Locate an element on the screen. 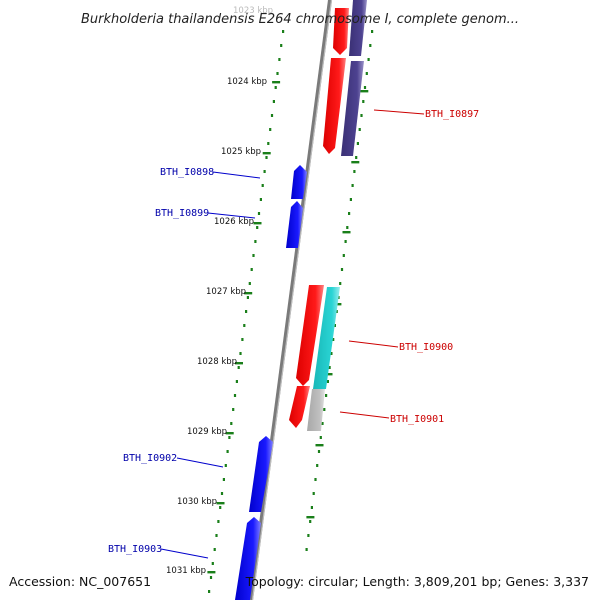  kbp-label: 1029 kbp is located at coordinates (207, 432).